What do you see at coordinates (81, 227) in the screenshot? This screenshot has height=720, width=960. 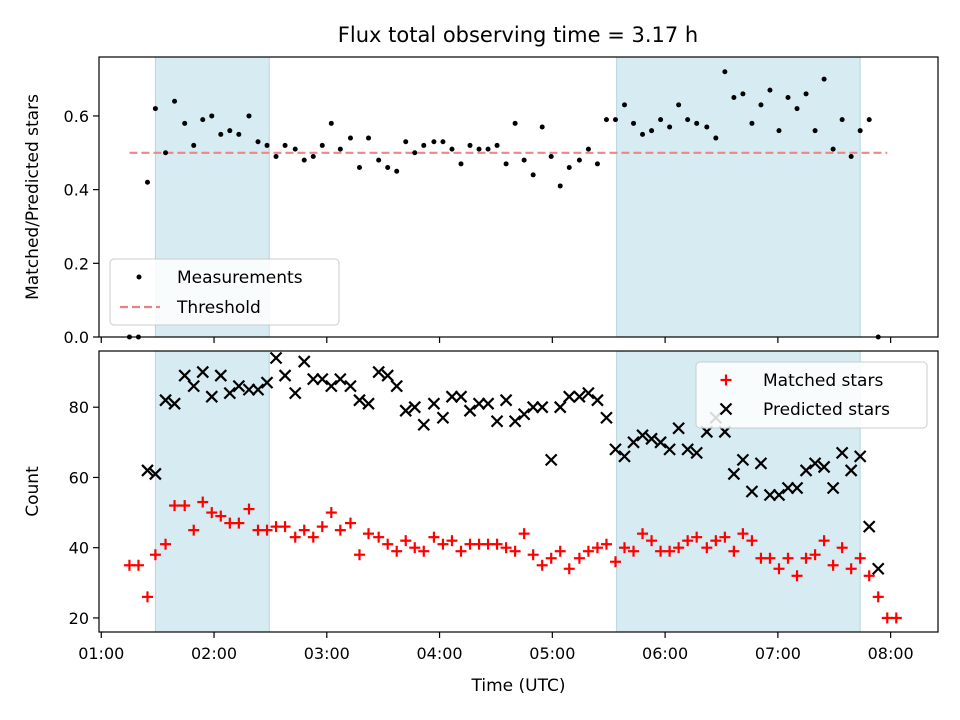 I see `top-panel-y-ticks: 0.0 0.2 0.4 0.6` at bounding box center [81, 227].